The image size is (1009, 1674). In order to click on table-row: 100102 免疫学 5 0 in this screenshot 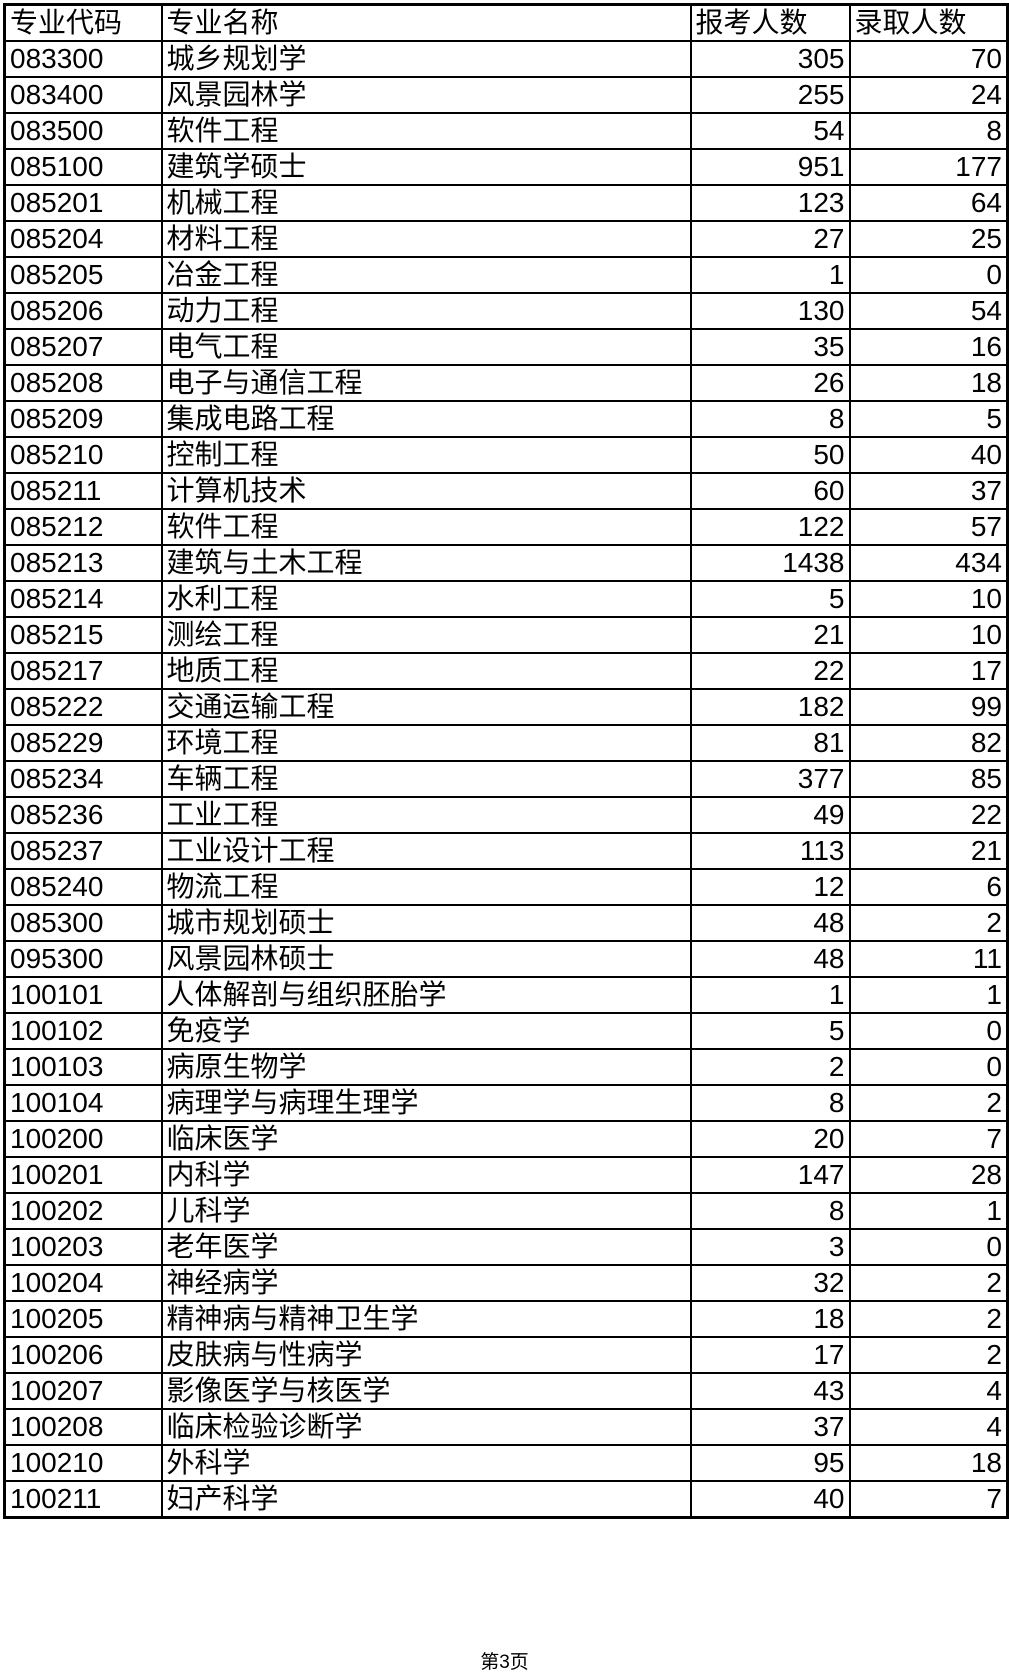, I will do `click(506, 1031)`.